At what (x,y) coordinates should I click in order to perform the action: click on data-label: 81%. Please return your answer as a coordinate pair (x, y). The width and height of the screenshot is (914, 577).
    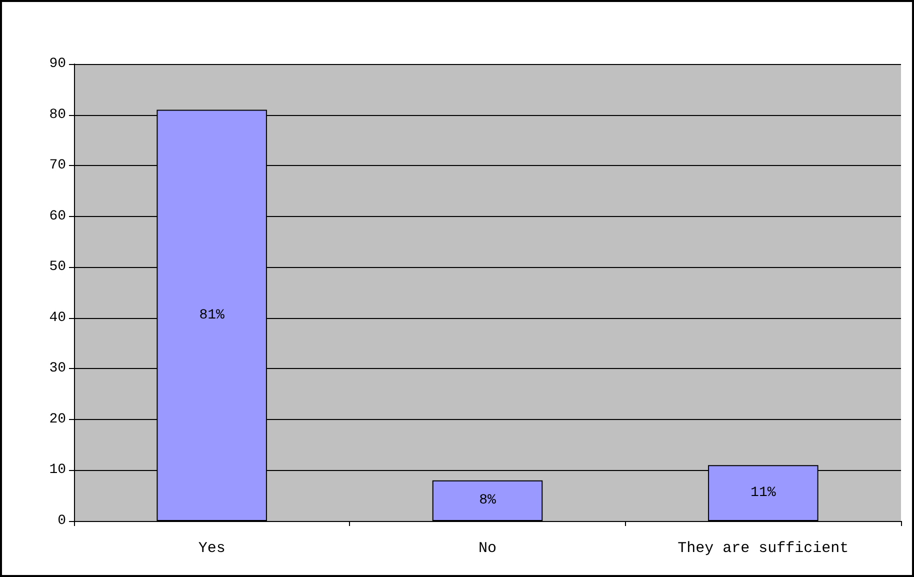
    Looking at the image, I should click on (212, 315).